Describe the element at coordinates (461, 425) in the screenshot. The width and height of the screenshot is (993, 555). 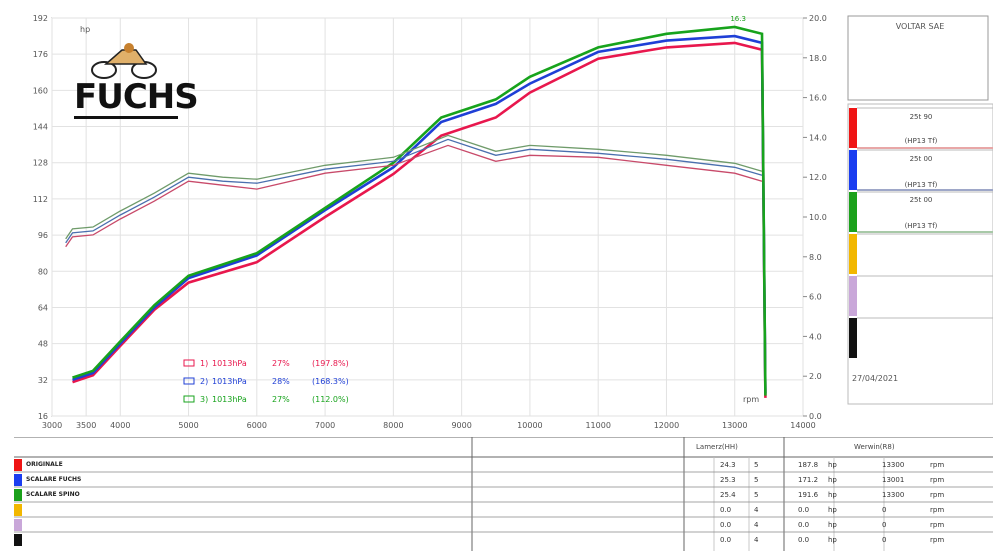
I see `x-tick-label: 9000` at that location.